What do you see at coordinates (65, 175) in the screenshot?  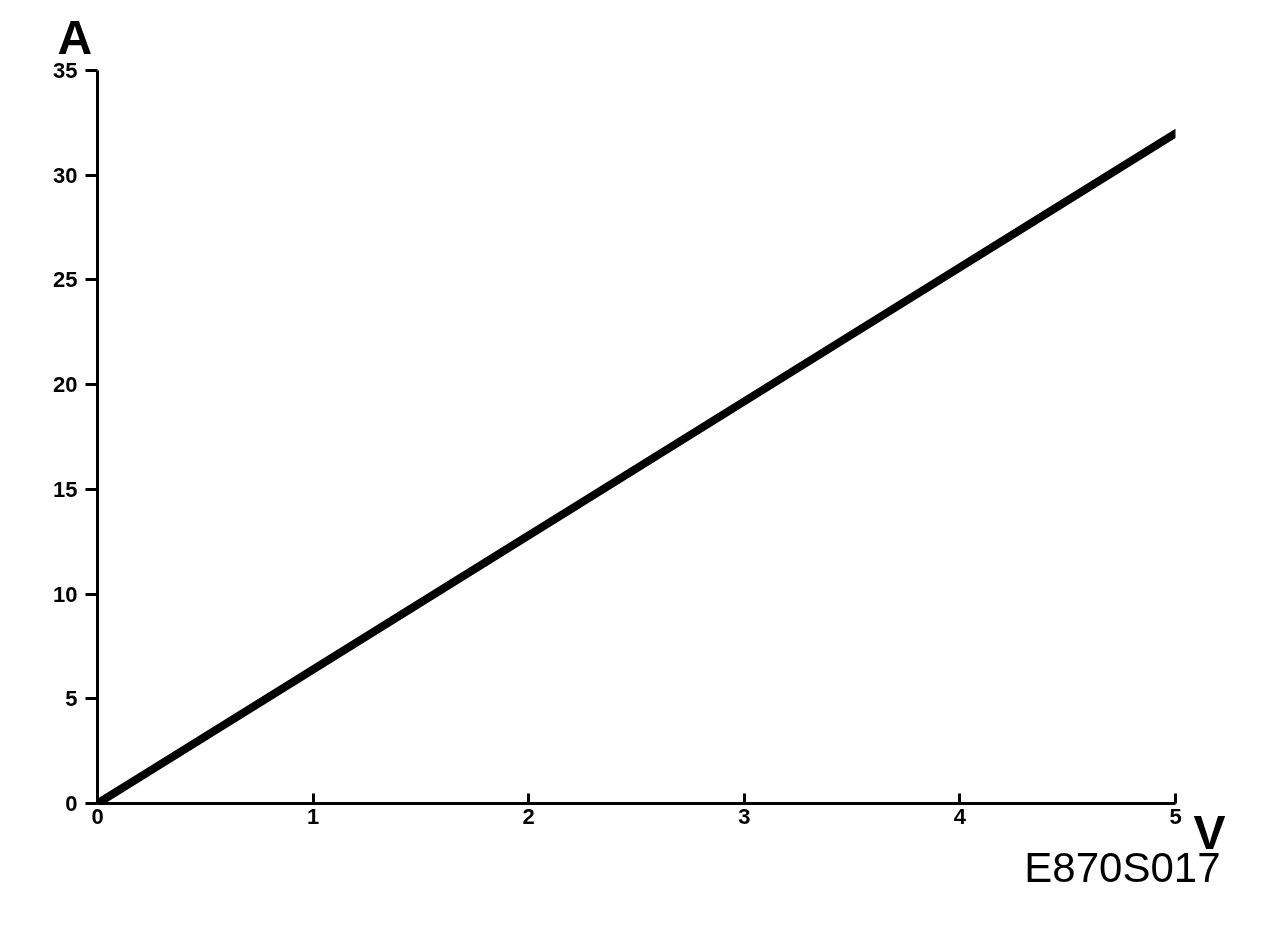 I see `y-tick-label: 30` at bounding box center [65, 175].